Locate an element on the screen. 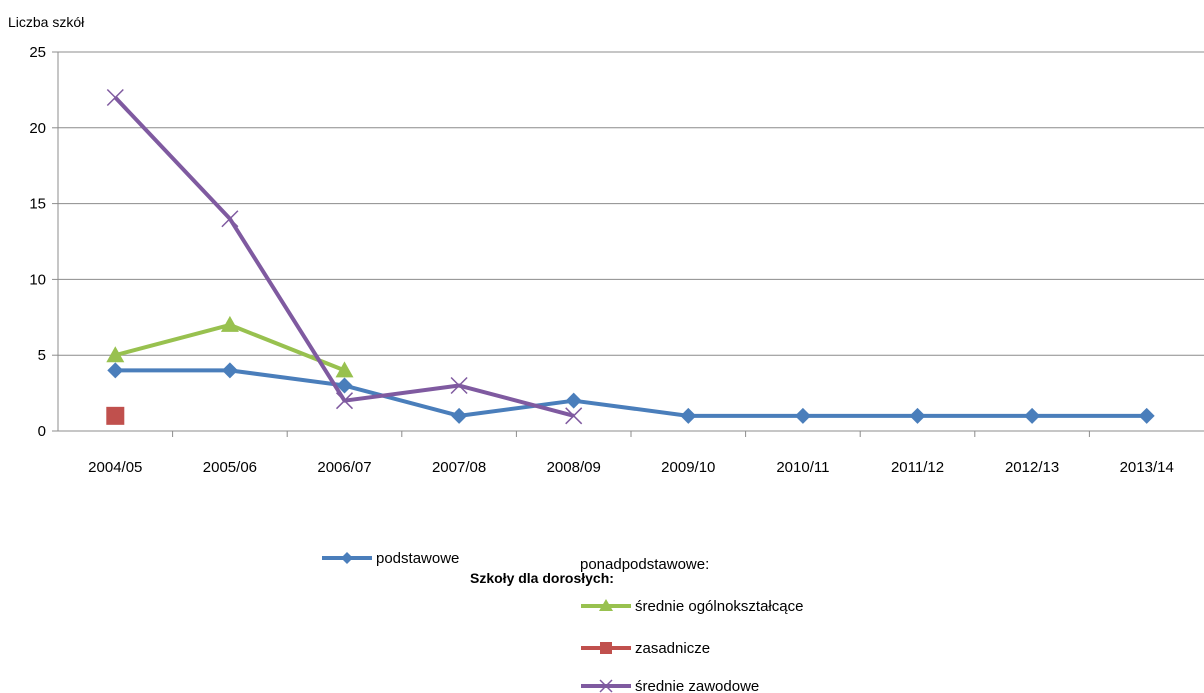  y-tick-label: 20 is located at coordinates (37, 128).